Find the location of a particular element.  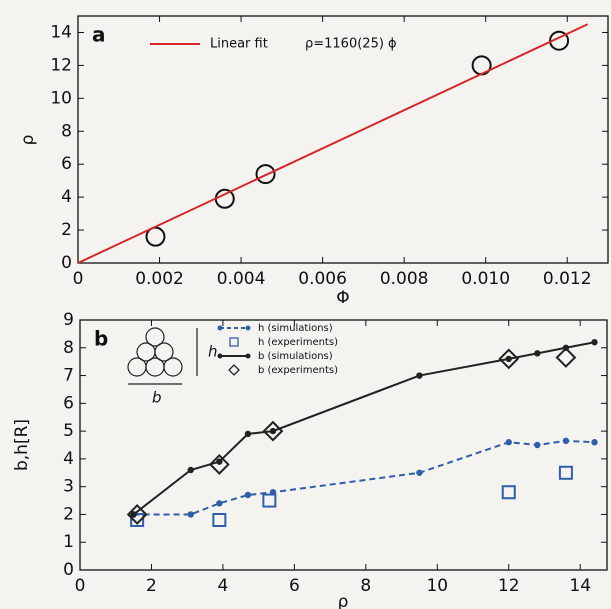

legend-label: h (experiments) is located at coordinates (298, 342).